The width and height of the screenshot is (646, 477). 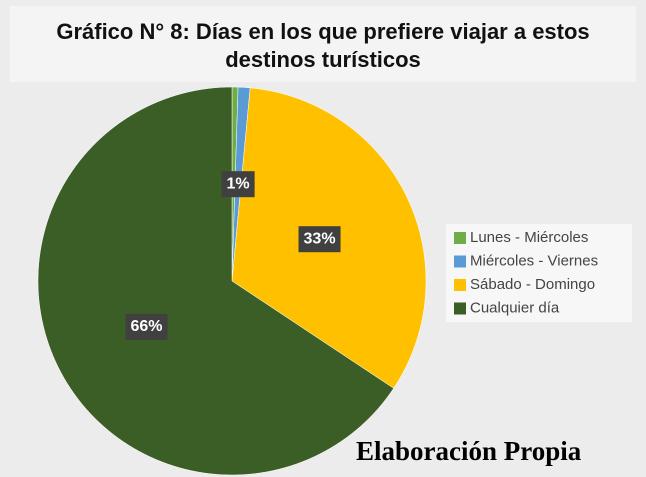 What do you see at coordinates (539, 273) in the screenshot?
I see `legend-box` at bounding box center [539, 273].